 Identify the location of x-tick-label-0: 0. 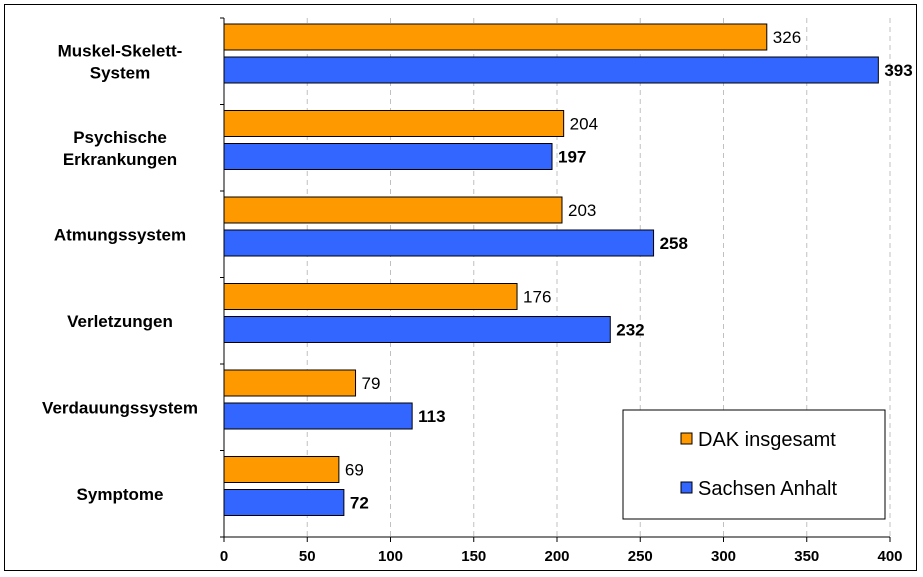
(224, 556).